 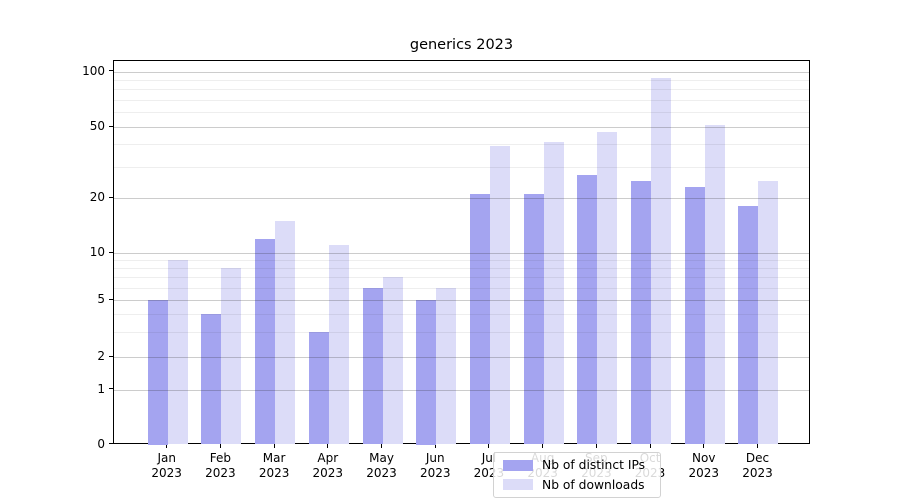 What do you see at coordinates (392, 361) in the screenshot?
I see `bar-downloads-may` at bounding box center [392, 361].